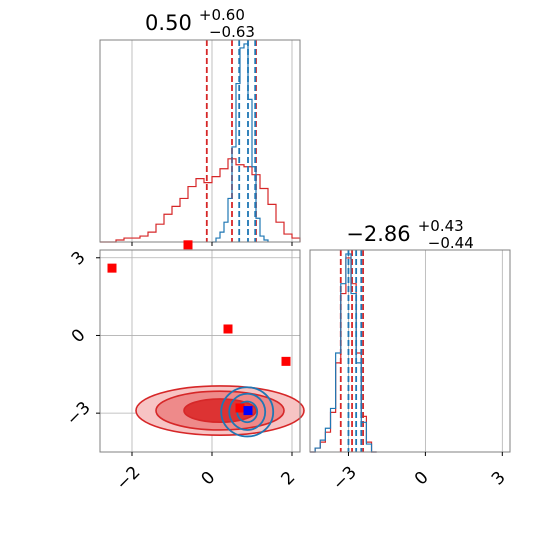 Image resolution: width=550 pixels, height=550 pixels. I want to click on hist-x-plot, so click(200, 142).